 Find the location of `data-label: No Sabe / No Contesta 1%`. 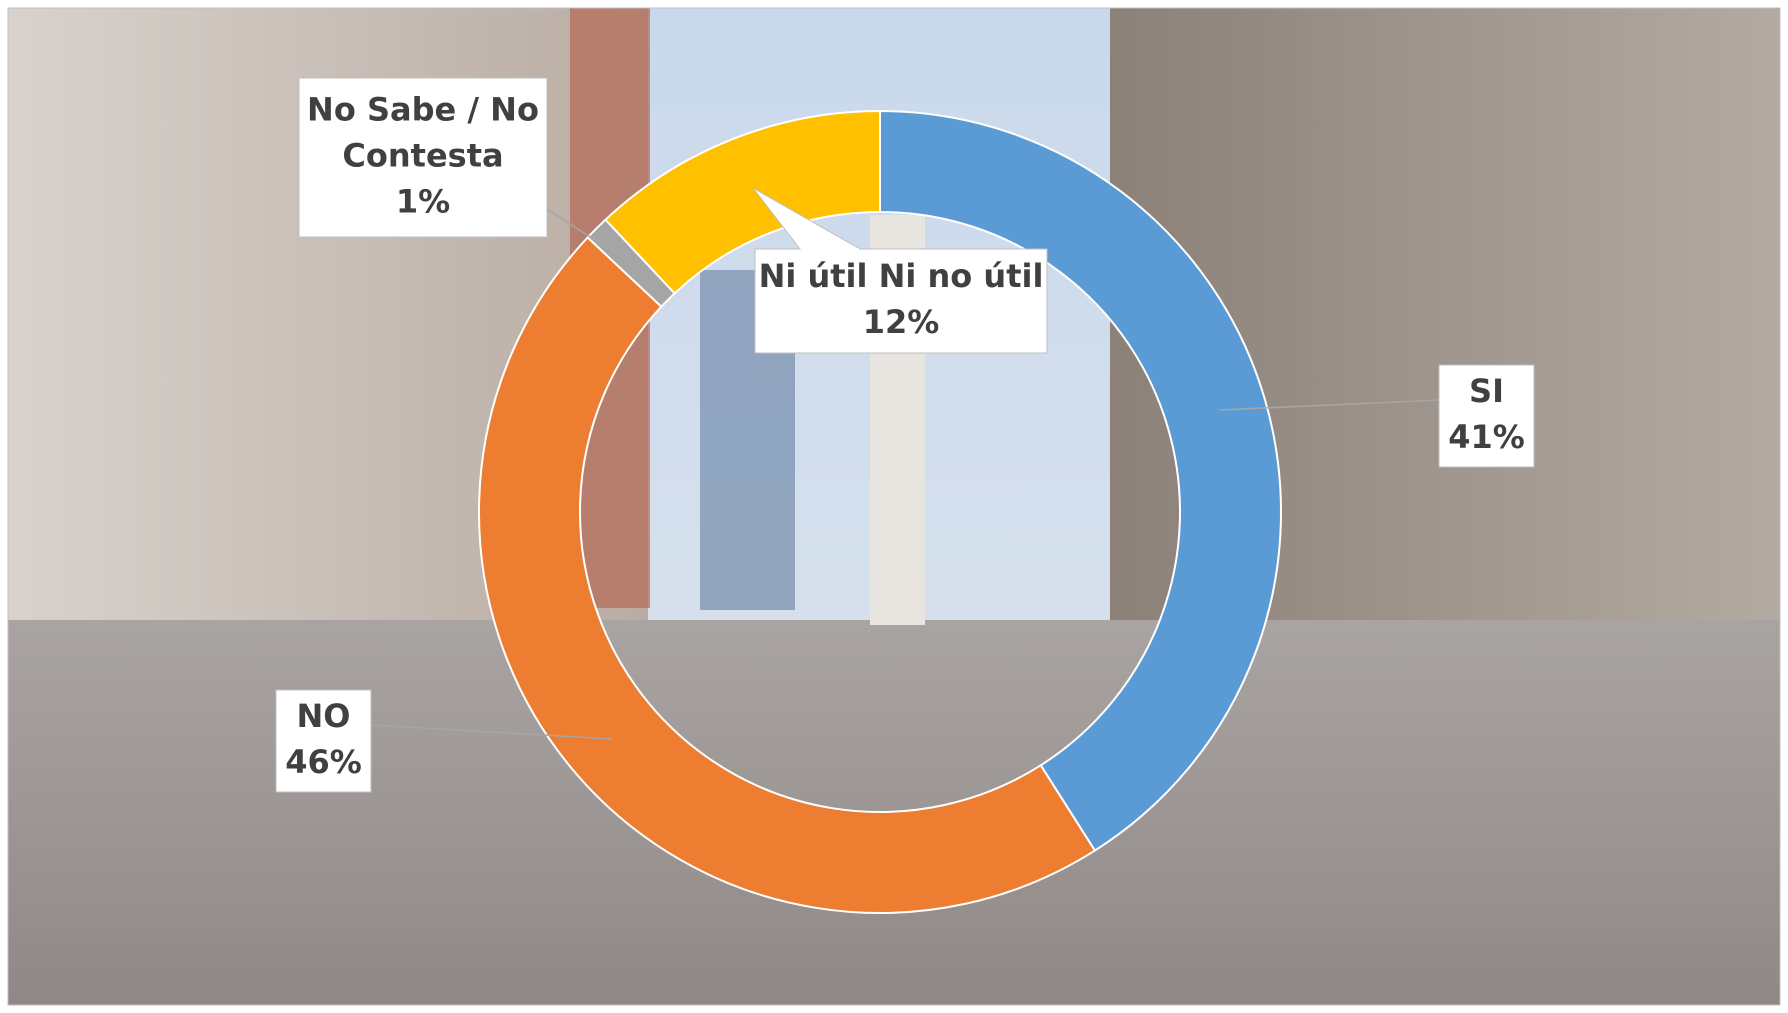

data-label: No Sabe / No Contesta 1% is located at coordinates (472, 175).